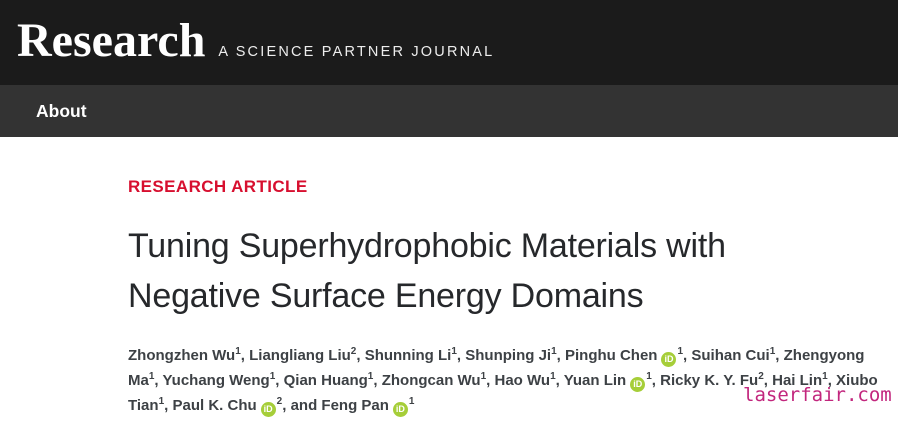  What do you see at coordinates (730, 355) in the screenshot?
I see `author-name: Suihan Cui` at bounding box center [730, 355].